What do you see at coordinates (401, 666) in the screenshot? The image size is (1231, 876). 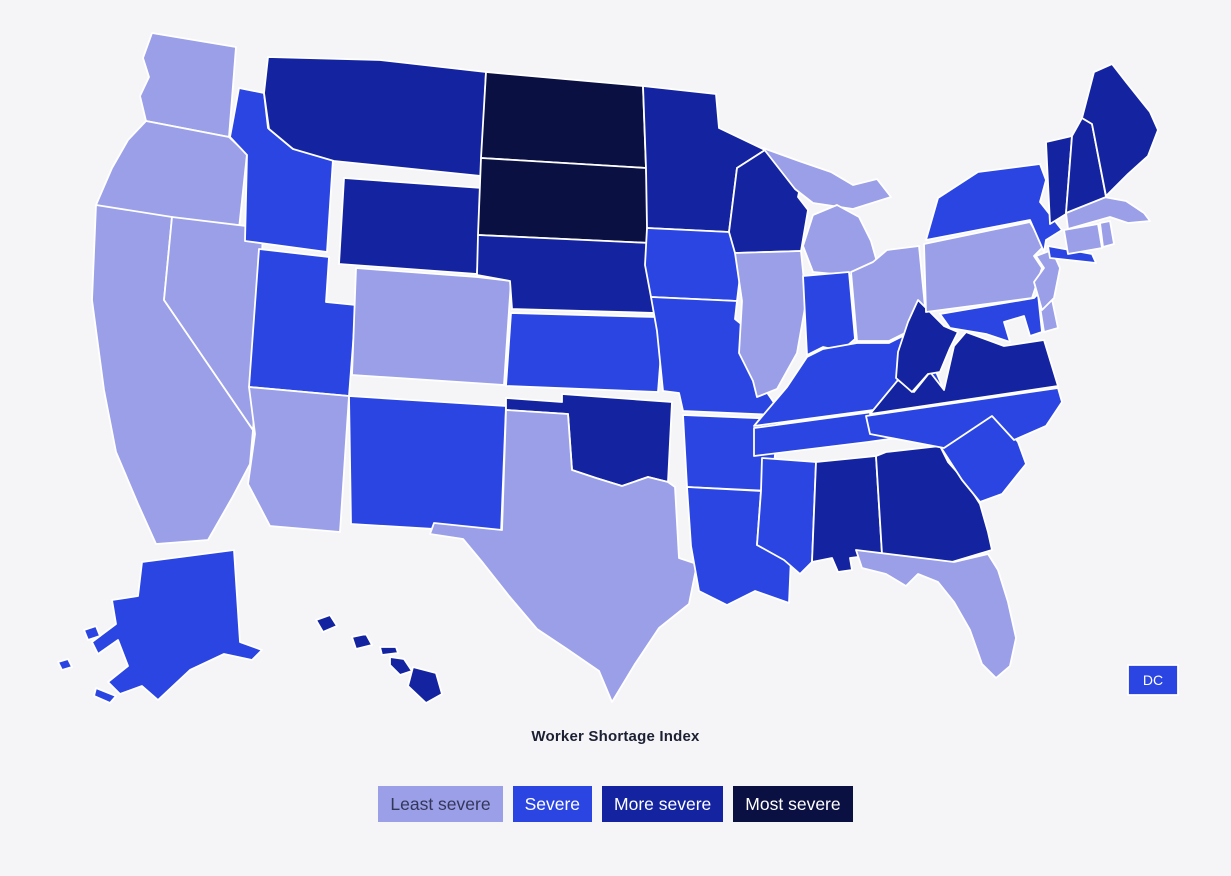 I see `state-hi-maui` at bounding box center [401, 666].